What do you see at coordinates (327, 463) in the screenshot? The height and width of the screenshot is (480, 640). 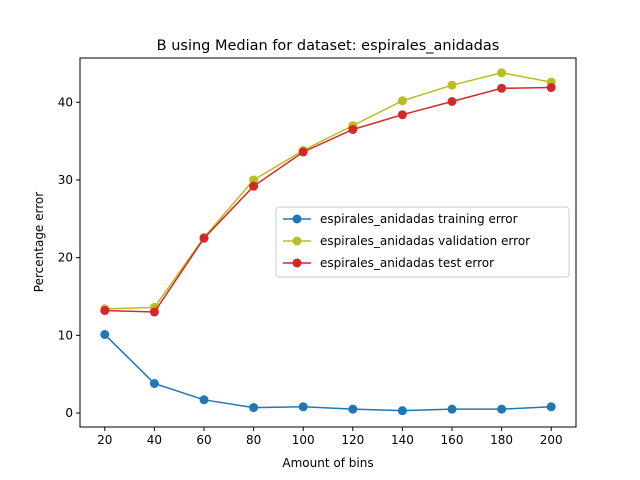 I see `x-axis-label: Amount of bins` at bounding box center [327, 463].